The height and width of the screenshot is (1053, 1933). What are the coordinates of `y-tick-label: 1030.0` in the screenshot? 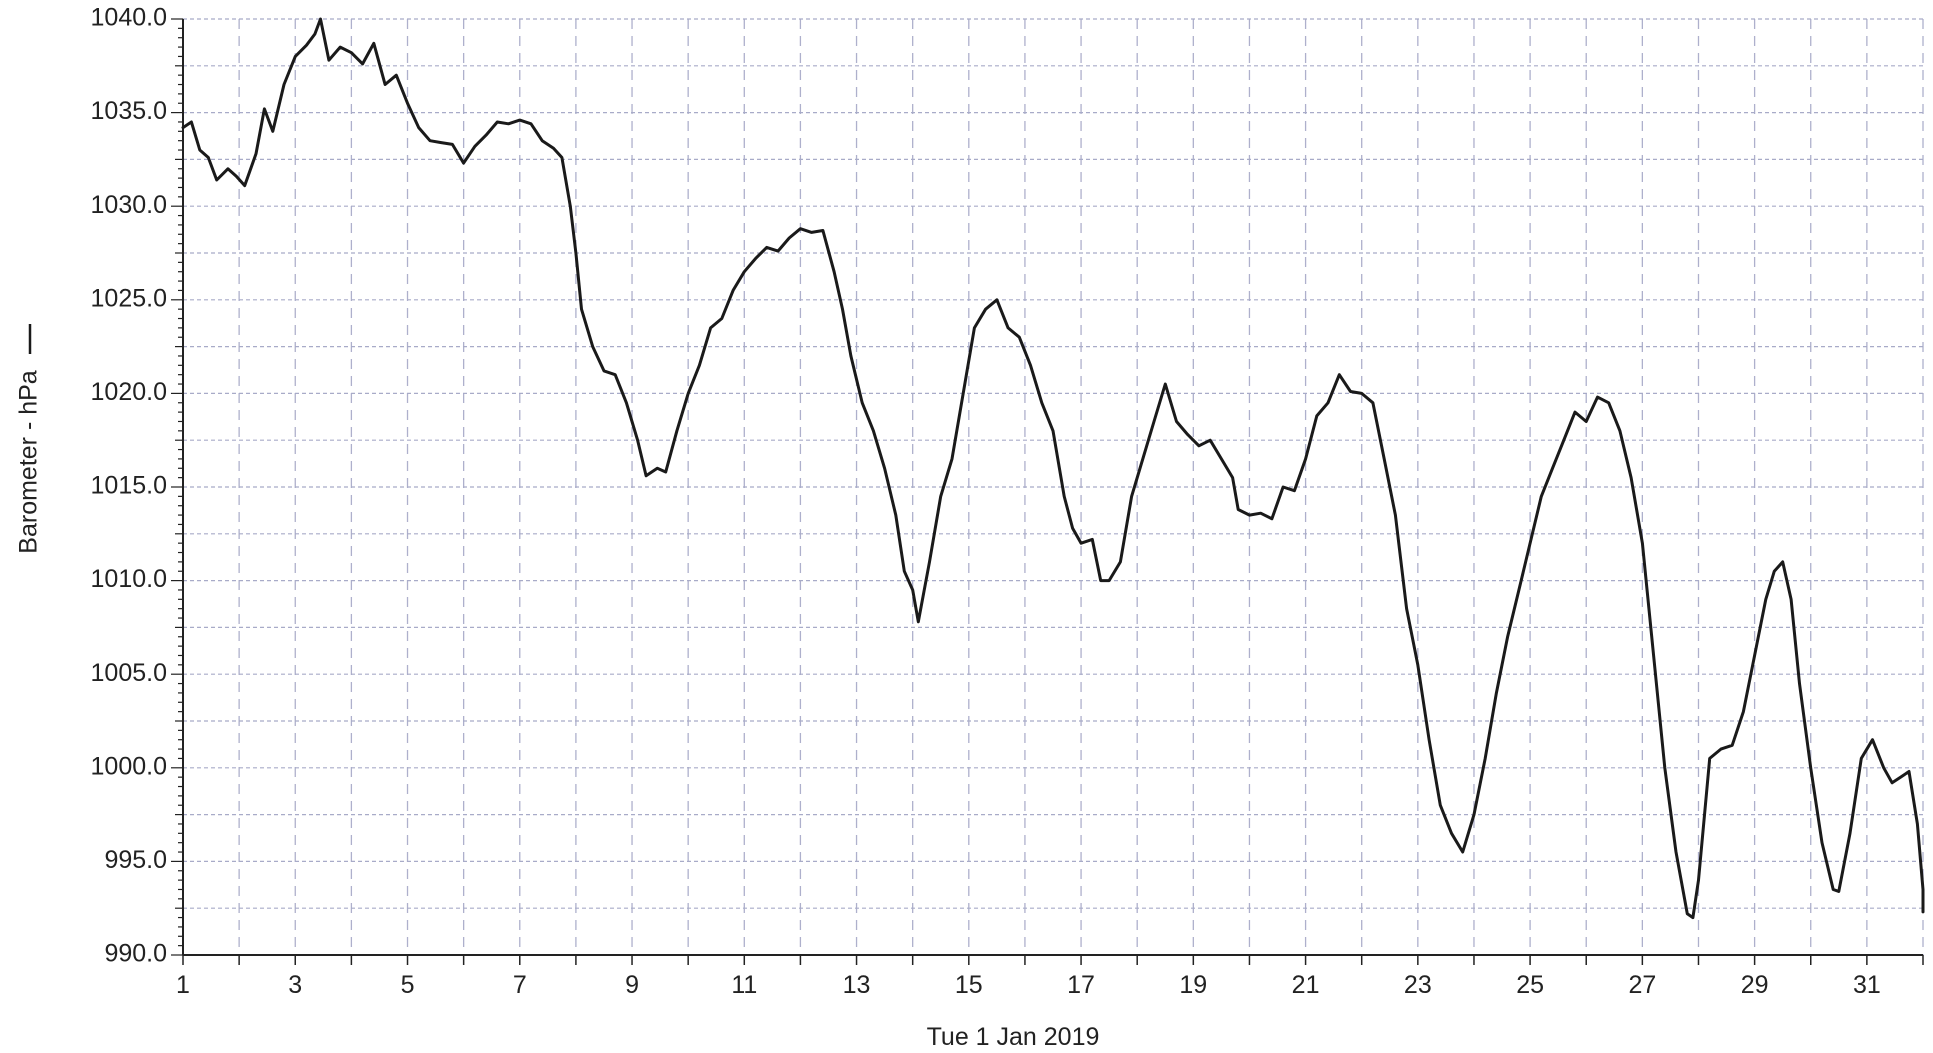 It's located at (129, 205).